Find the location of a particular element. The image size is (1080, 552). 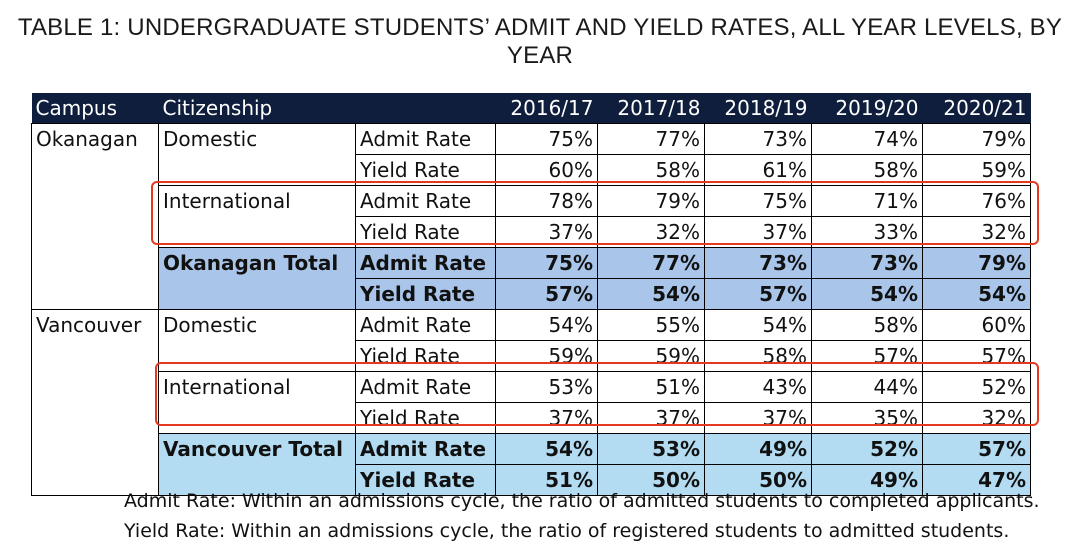

table-row: Vancouver Total Admit Rate 54% 53% 49% 52% 57% is located at coordinates (531, 449).